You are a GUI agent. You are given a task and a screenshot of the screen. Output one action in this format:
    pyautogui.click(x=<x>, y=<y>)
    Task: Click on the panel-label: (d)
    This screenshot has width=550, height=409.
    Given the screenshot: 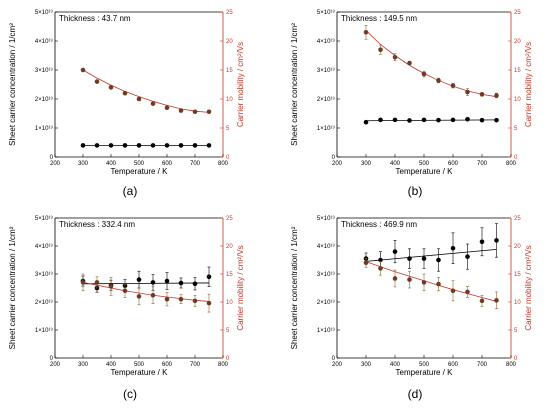 What is the action you would take?
    pyautogui.click(x=415, y=394)
    